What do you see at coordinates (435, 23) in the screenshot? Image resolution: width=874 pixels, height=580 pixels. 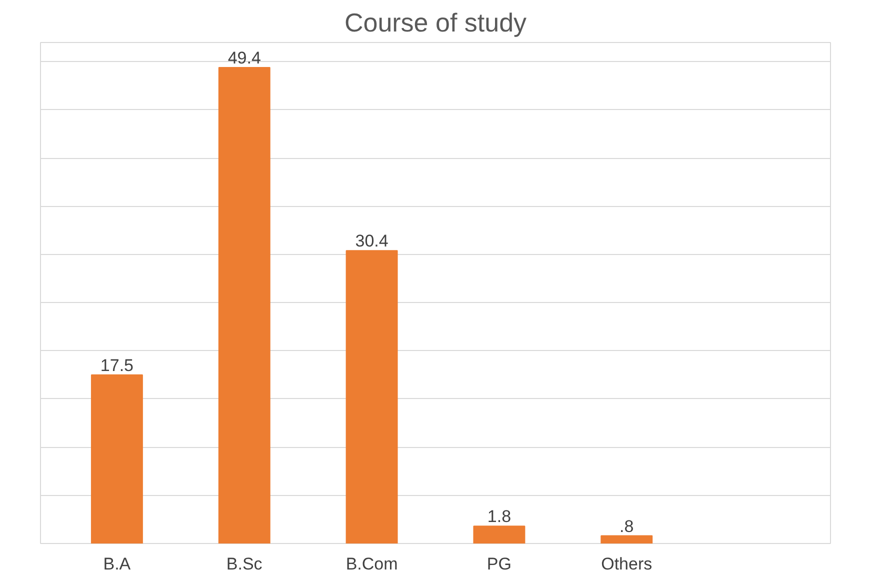 I see `chart-title: Course of study` at bounding box center [435, 23].